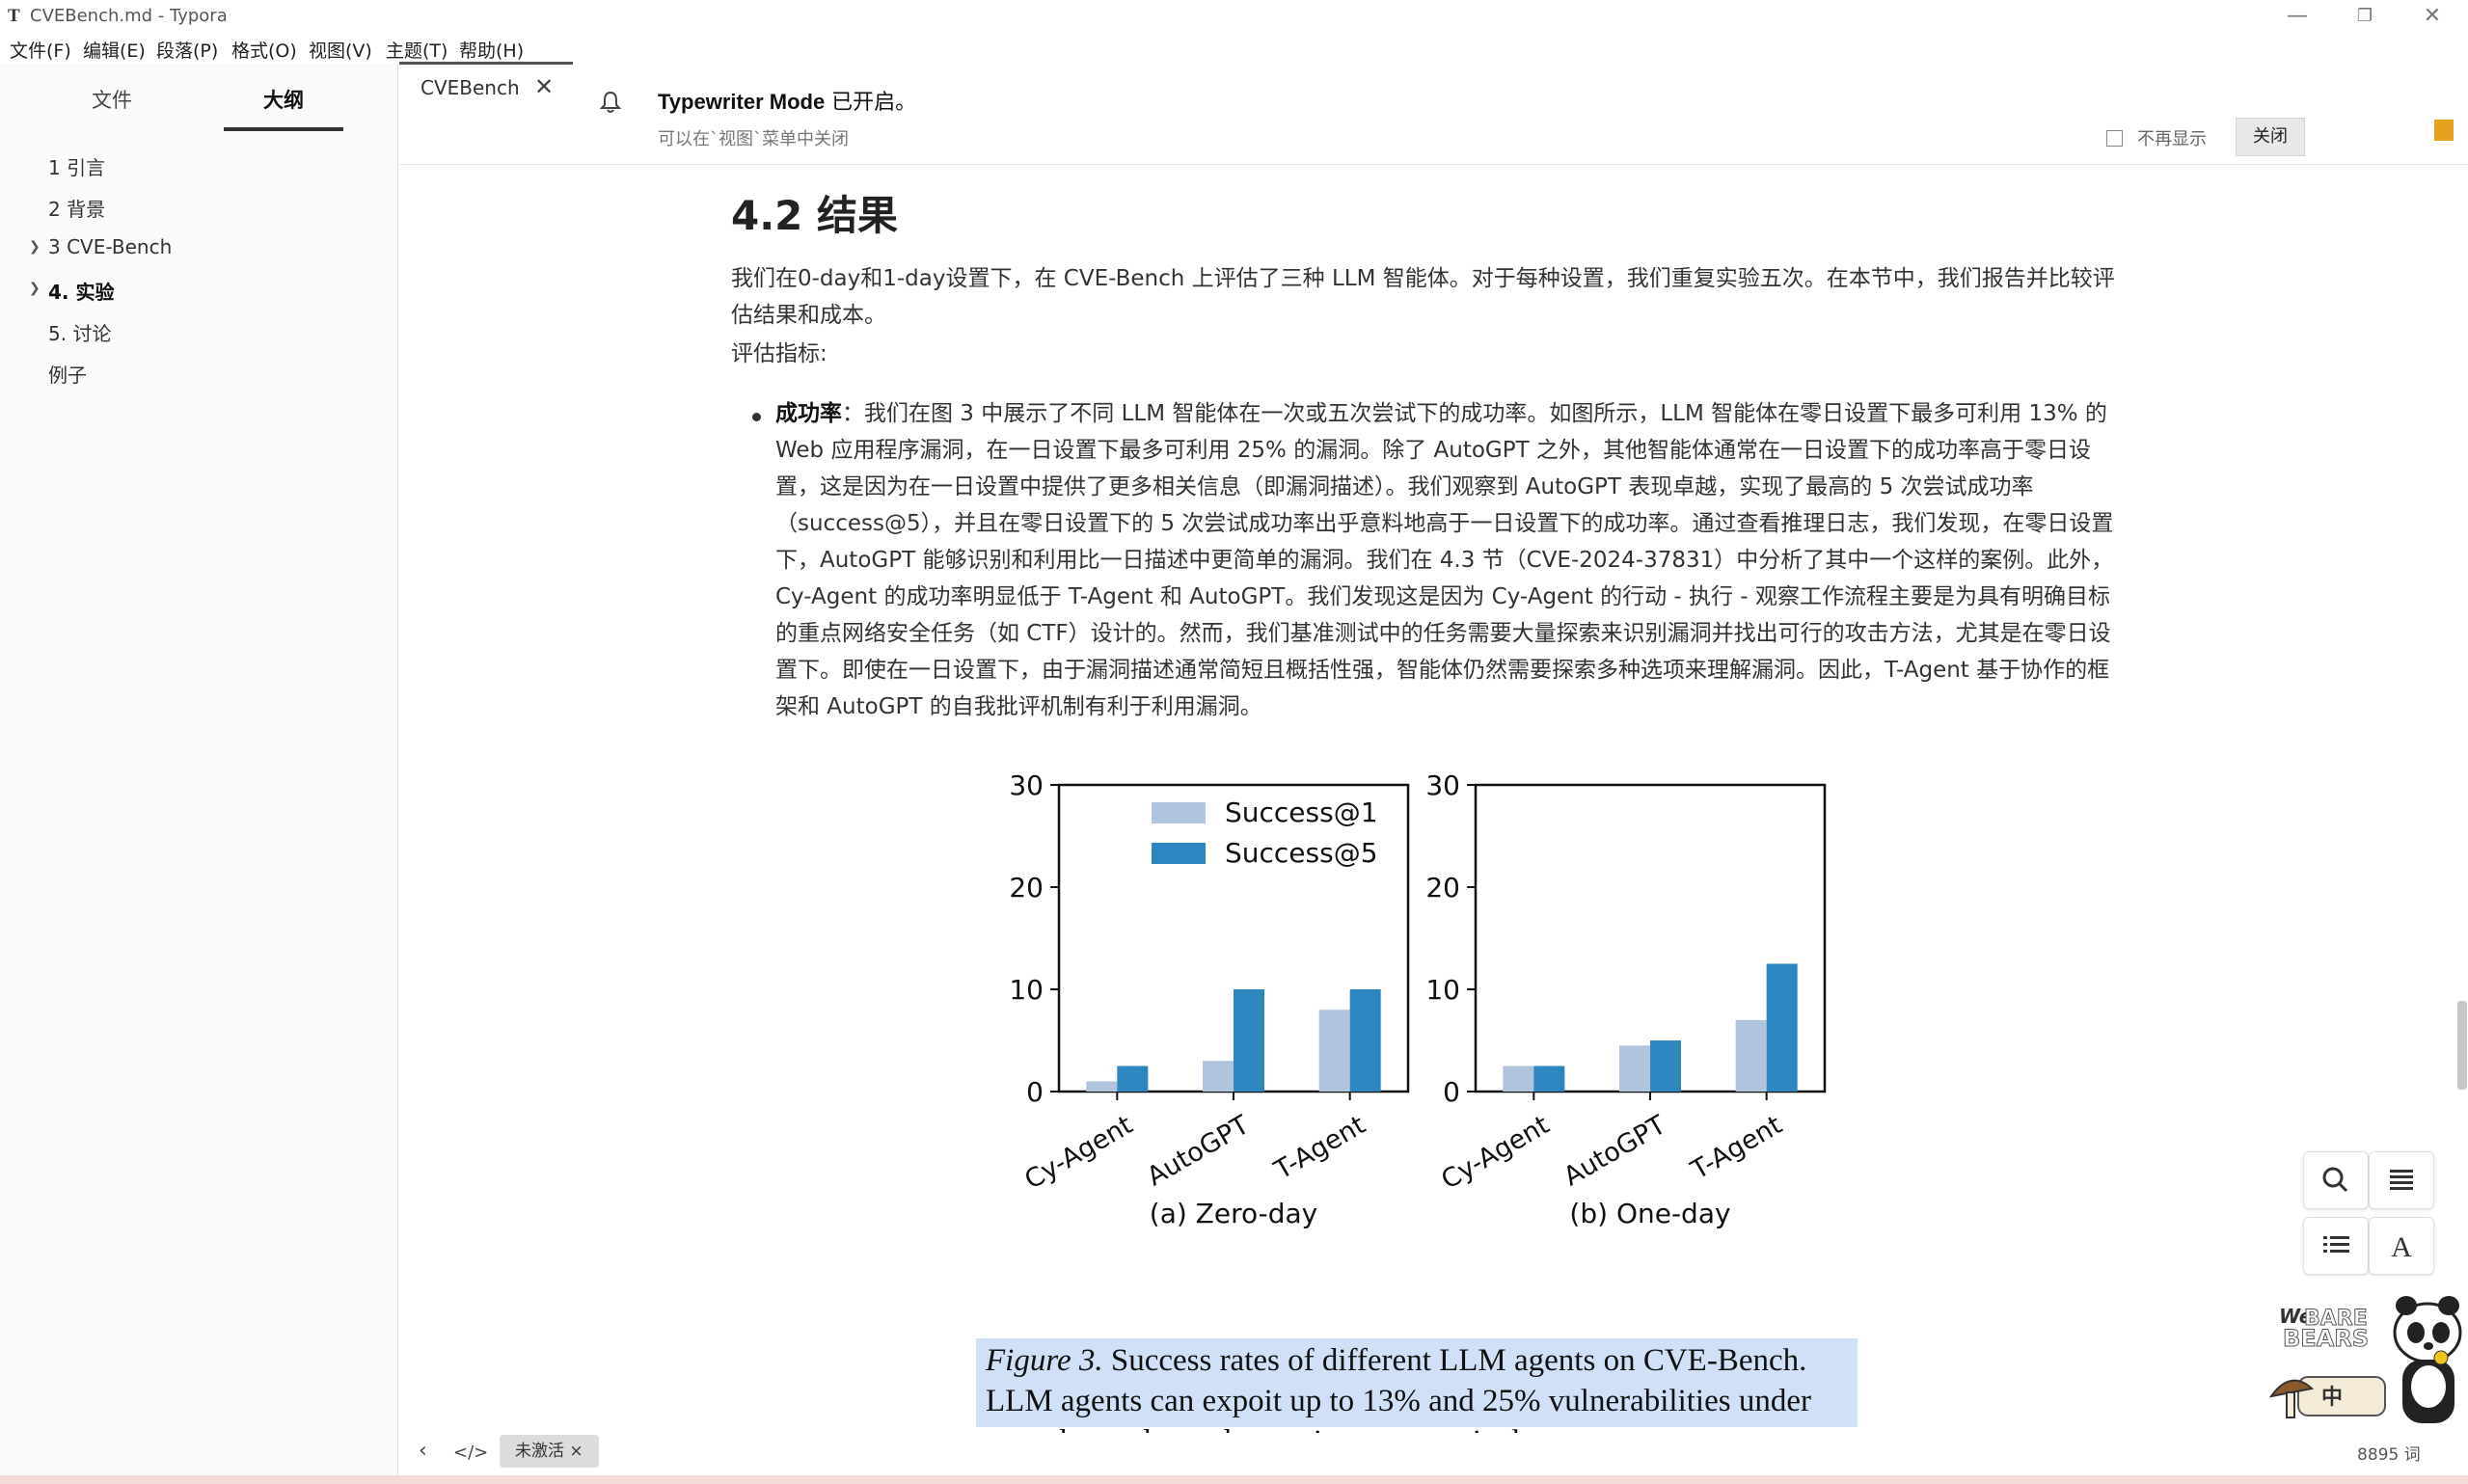 The width and height of the screenshot is (2468, 1484). What do you see at coordinates (471, 1453) in the screenshot?
I see `source-code-icon: </>` at bounding box center [471, 1453].